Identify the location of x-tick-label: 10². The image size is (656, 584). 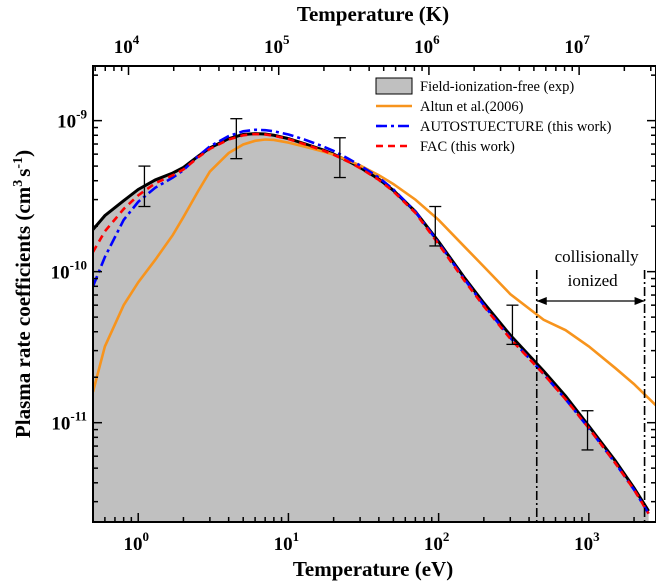
(437, 542).